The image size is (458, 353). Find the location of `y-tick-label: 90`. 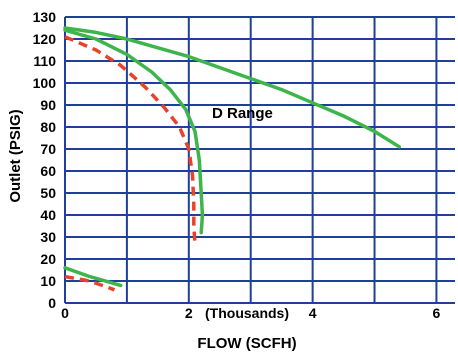

y-tick-label: 90 is located at coordinates (48, 105).